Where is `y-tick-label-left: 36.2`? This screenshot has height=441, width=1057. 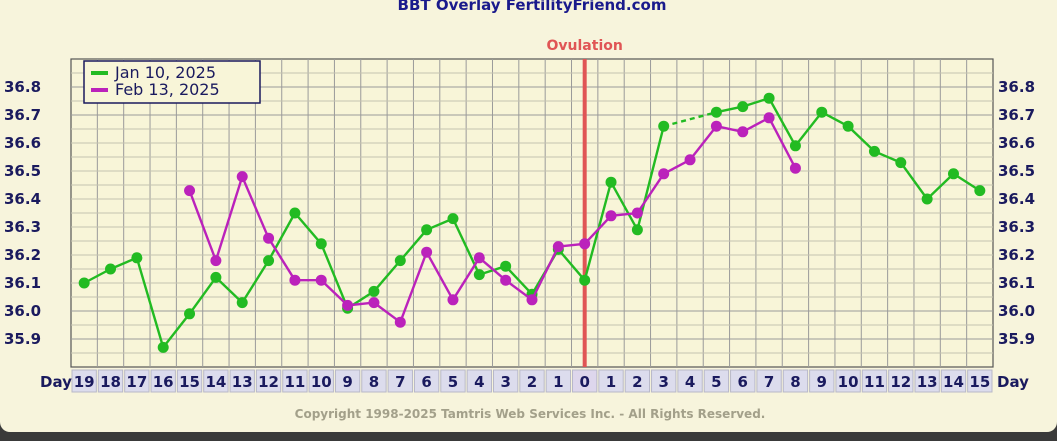 y-tick-label-left: 36.2 is located at coordinates (22, 255).